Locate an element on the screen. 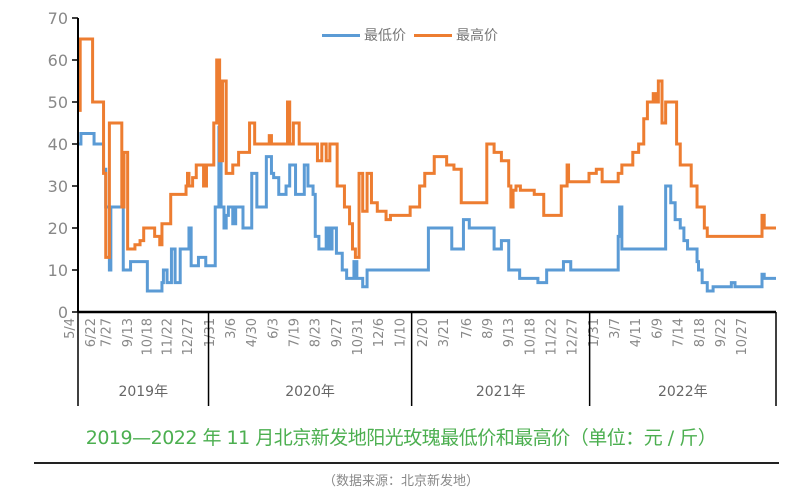  x-tick-label: 7/14 is located at coordinates (679, 332).